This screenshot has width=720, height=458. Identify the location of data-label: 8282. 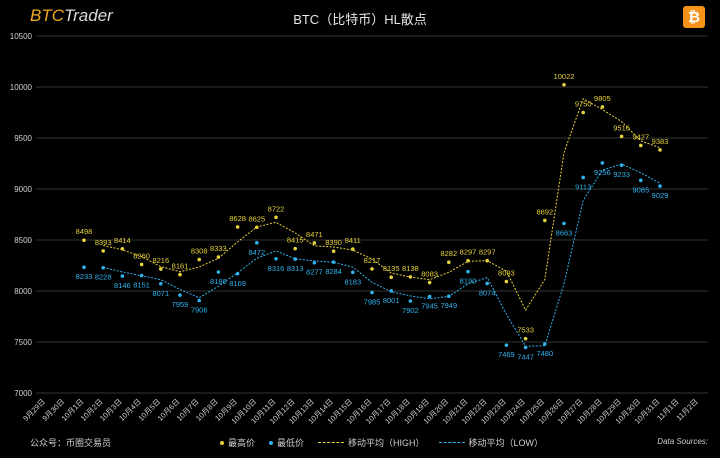
(448, 253).